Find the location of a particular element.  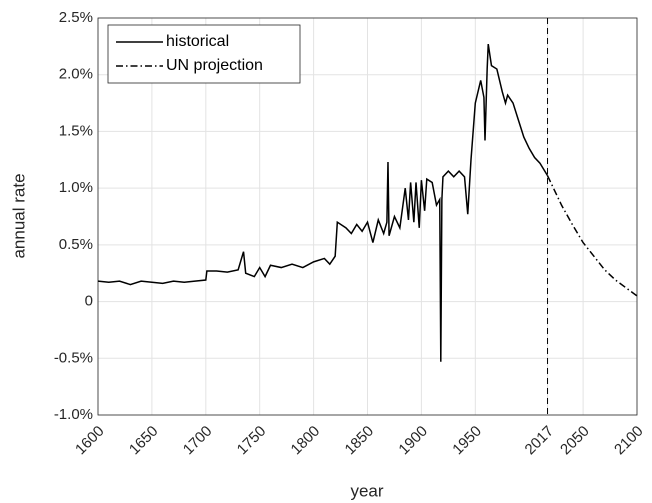

y-axis-label: annual rate is located at coordinates (18, 215).